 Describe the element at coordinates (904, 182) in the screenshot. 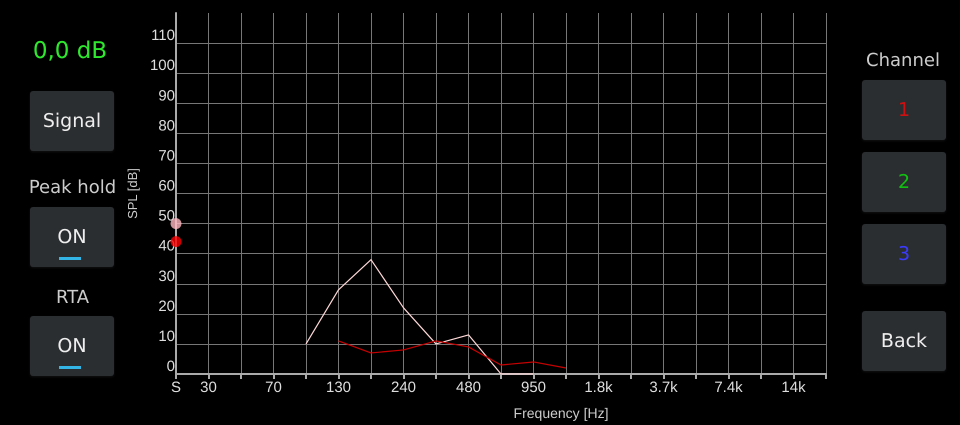

I see `text: 2` at that location.